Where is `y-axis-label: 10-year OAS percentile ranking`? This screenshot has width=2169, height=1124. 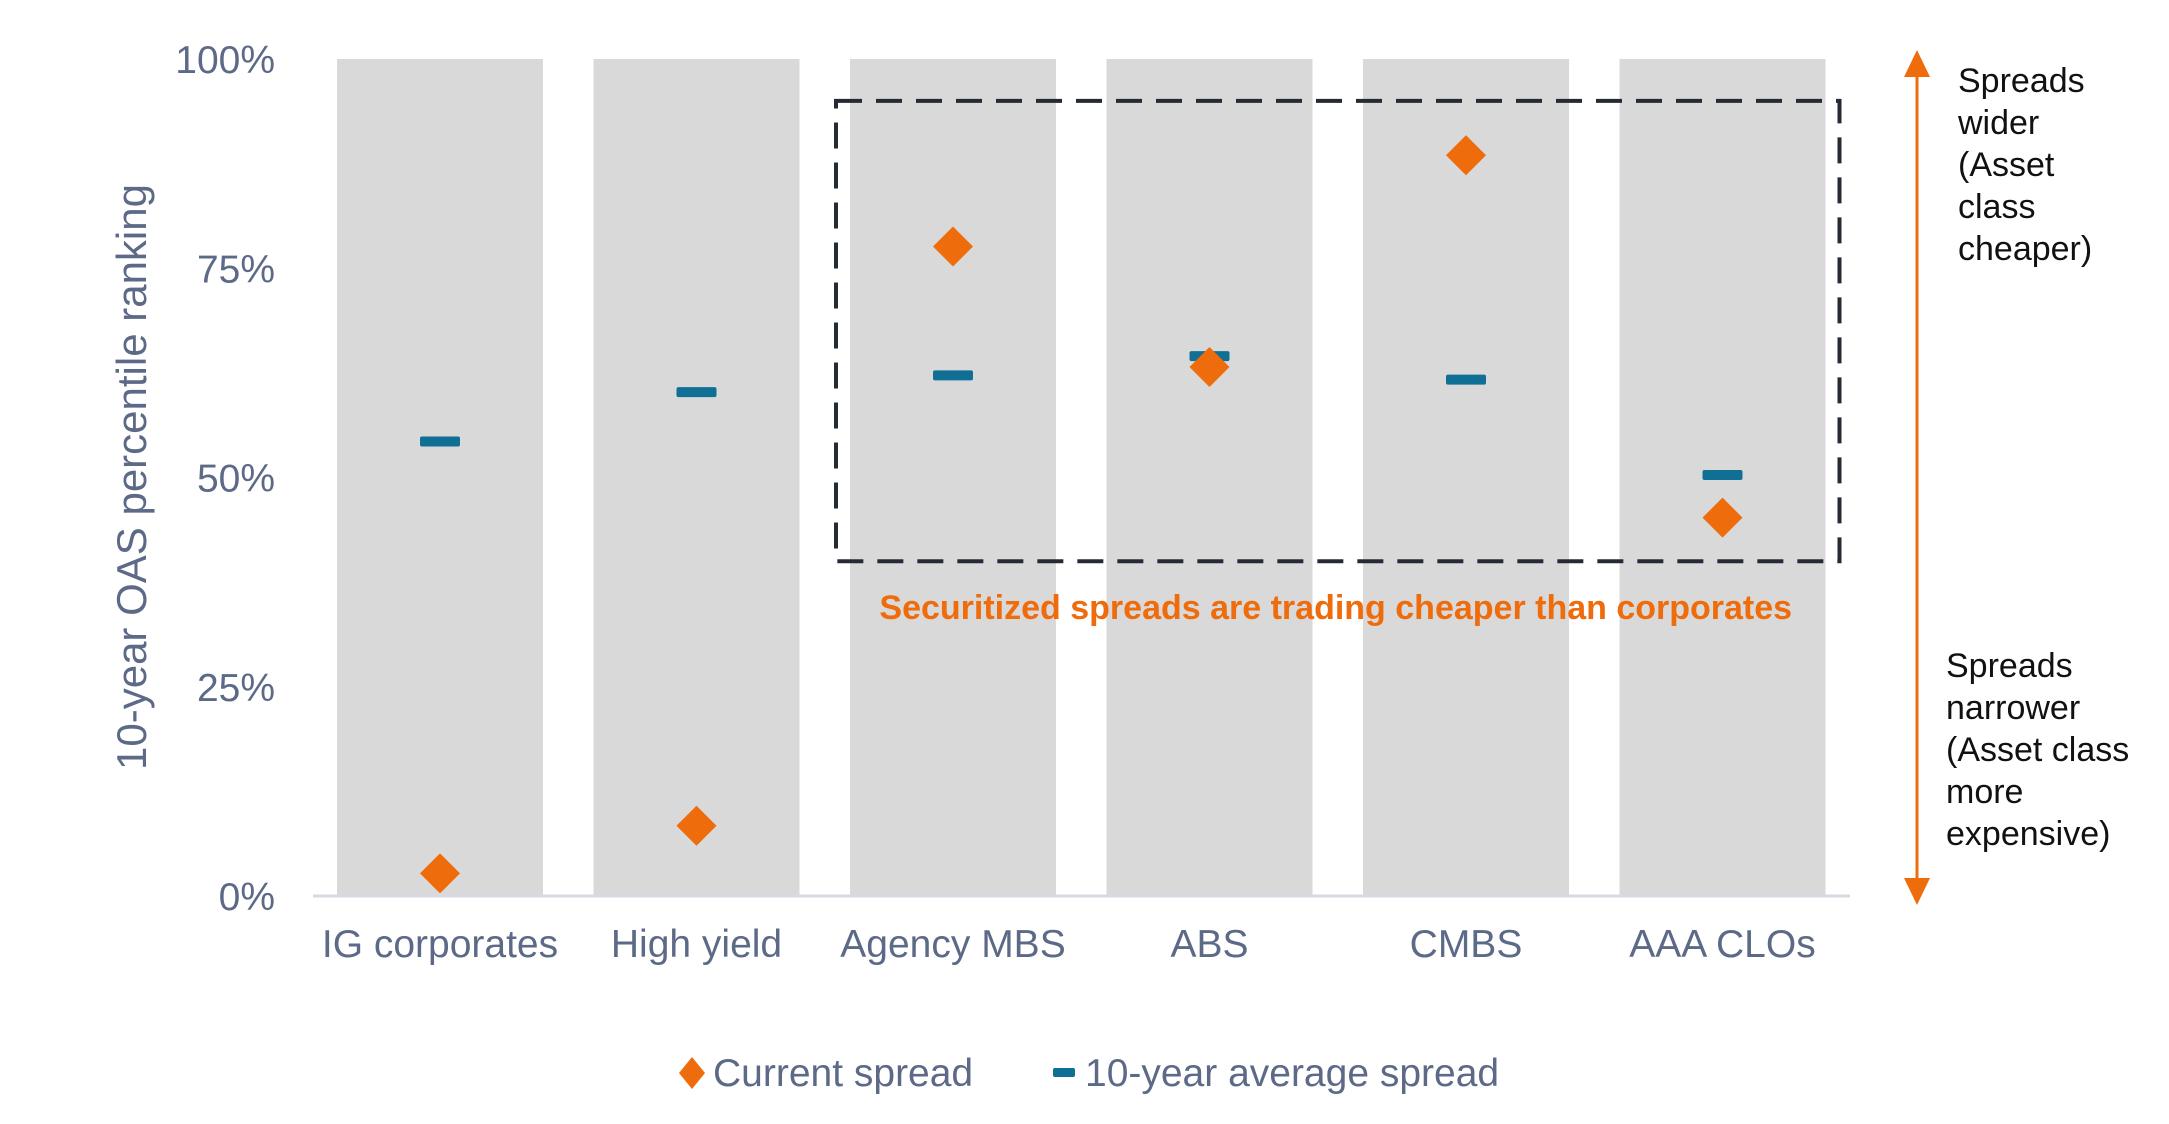 y-axis-label: 10-year OAS percentile ranking is located at coordinates (131, 477).